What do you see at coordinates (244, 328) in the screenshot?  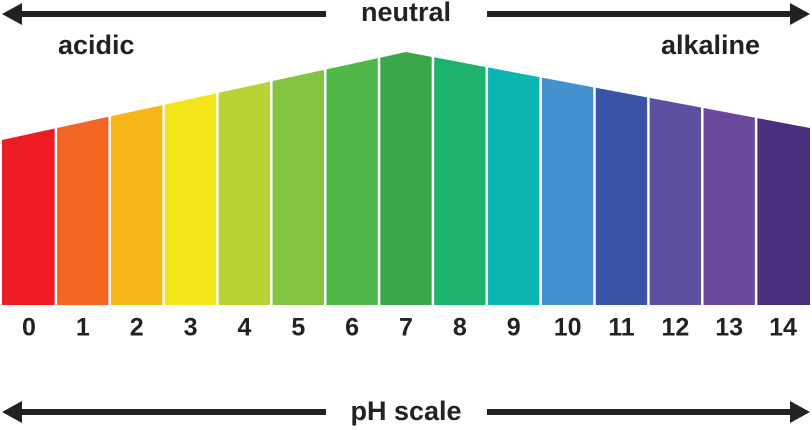 I see `ph-number: 4` at bounding box center [244, 328].